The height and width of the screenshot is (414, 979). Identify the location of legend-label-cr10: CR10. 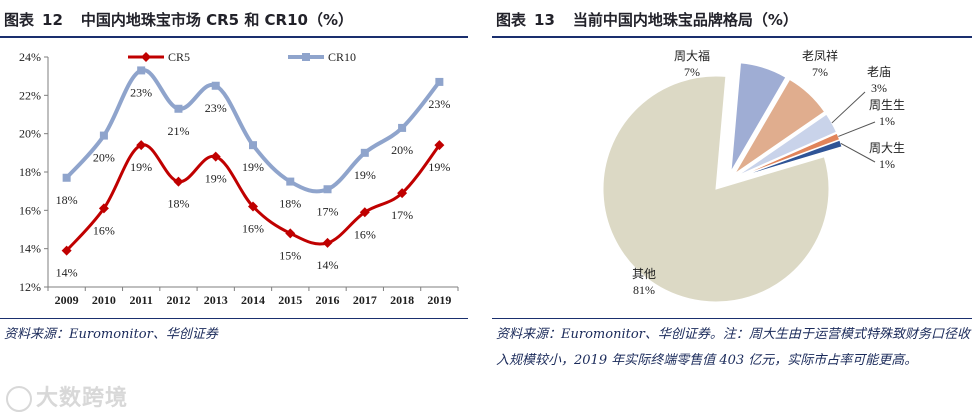
(342, 57).